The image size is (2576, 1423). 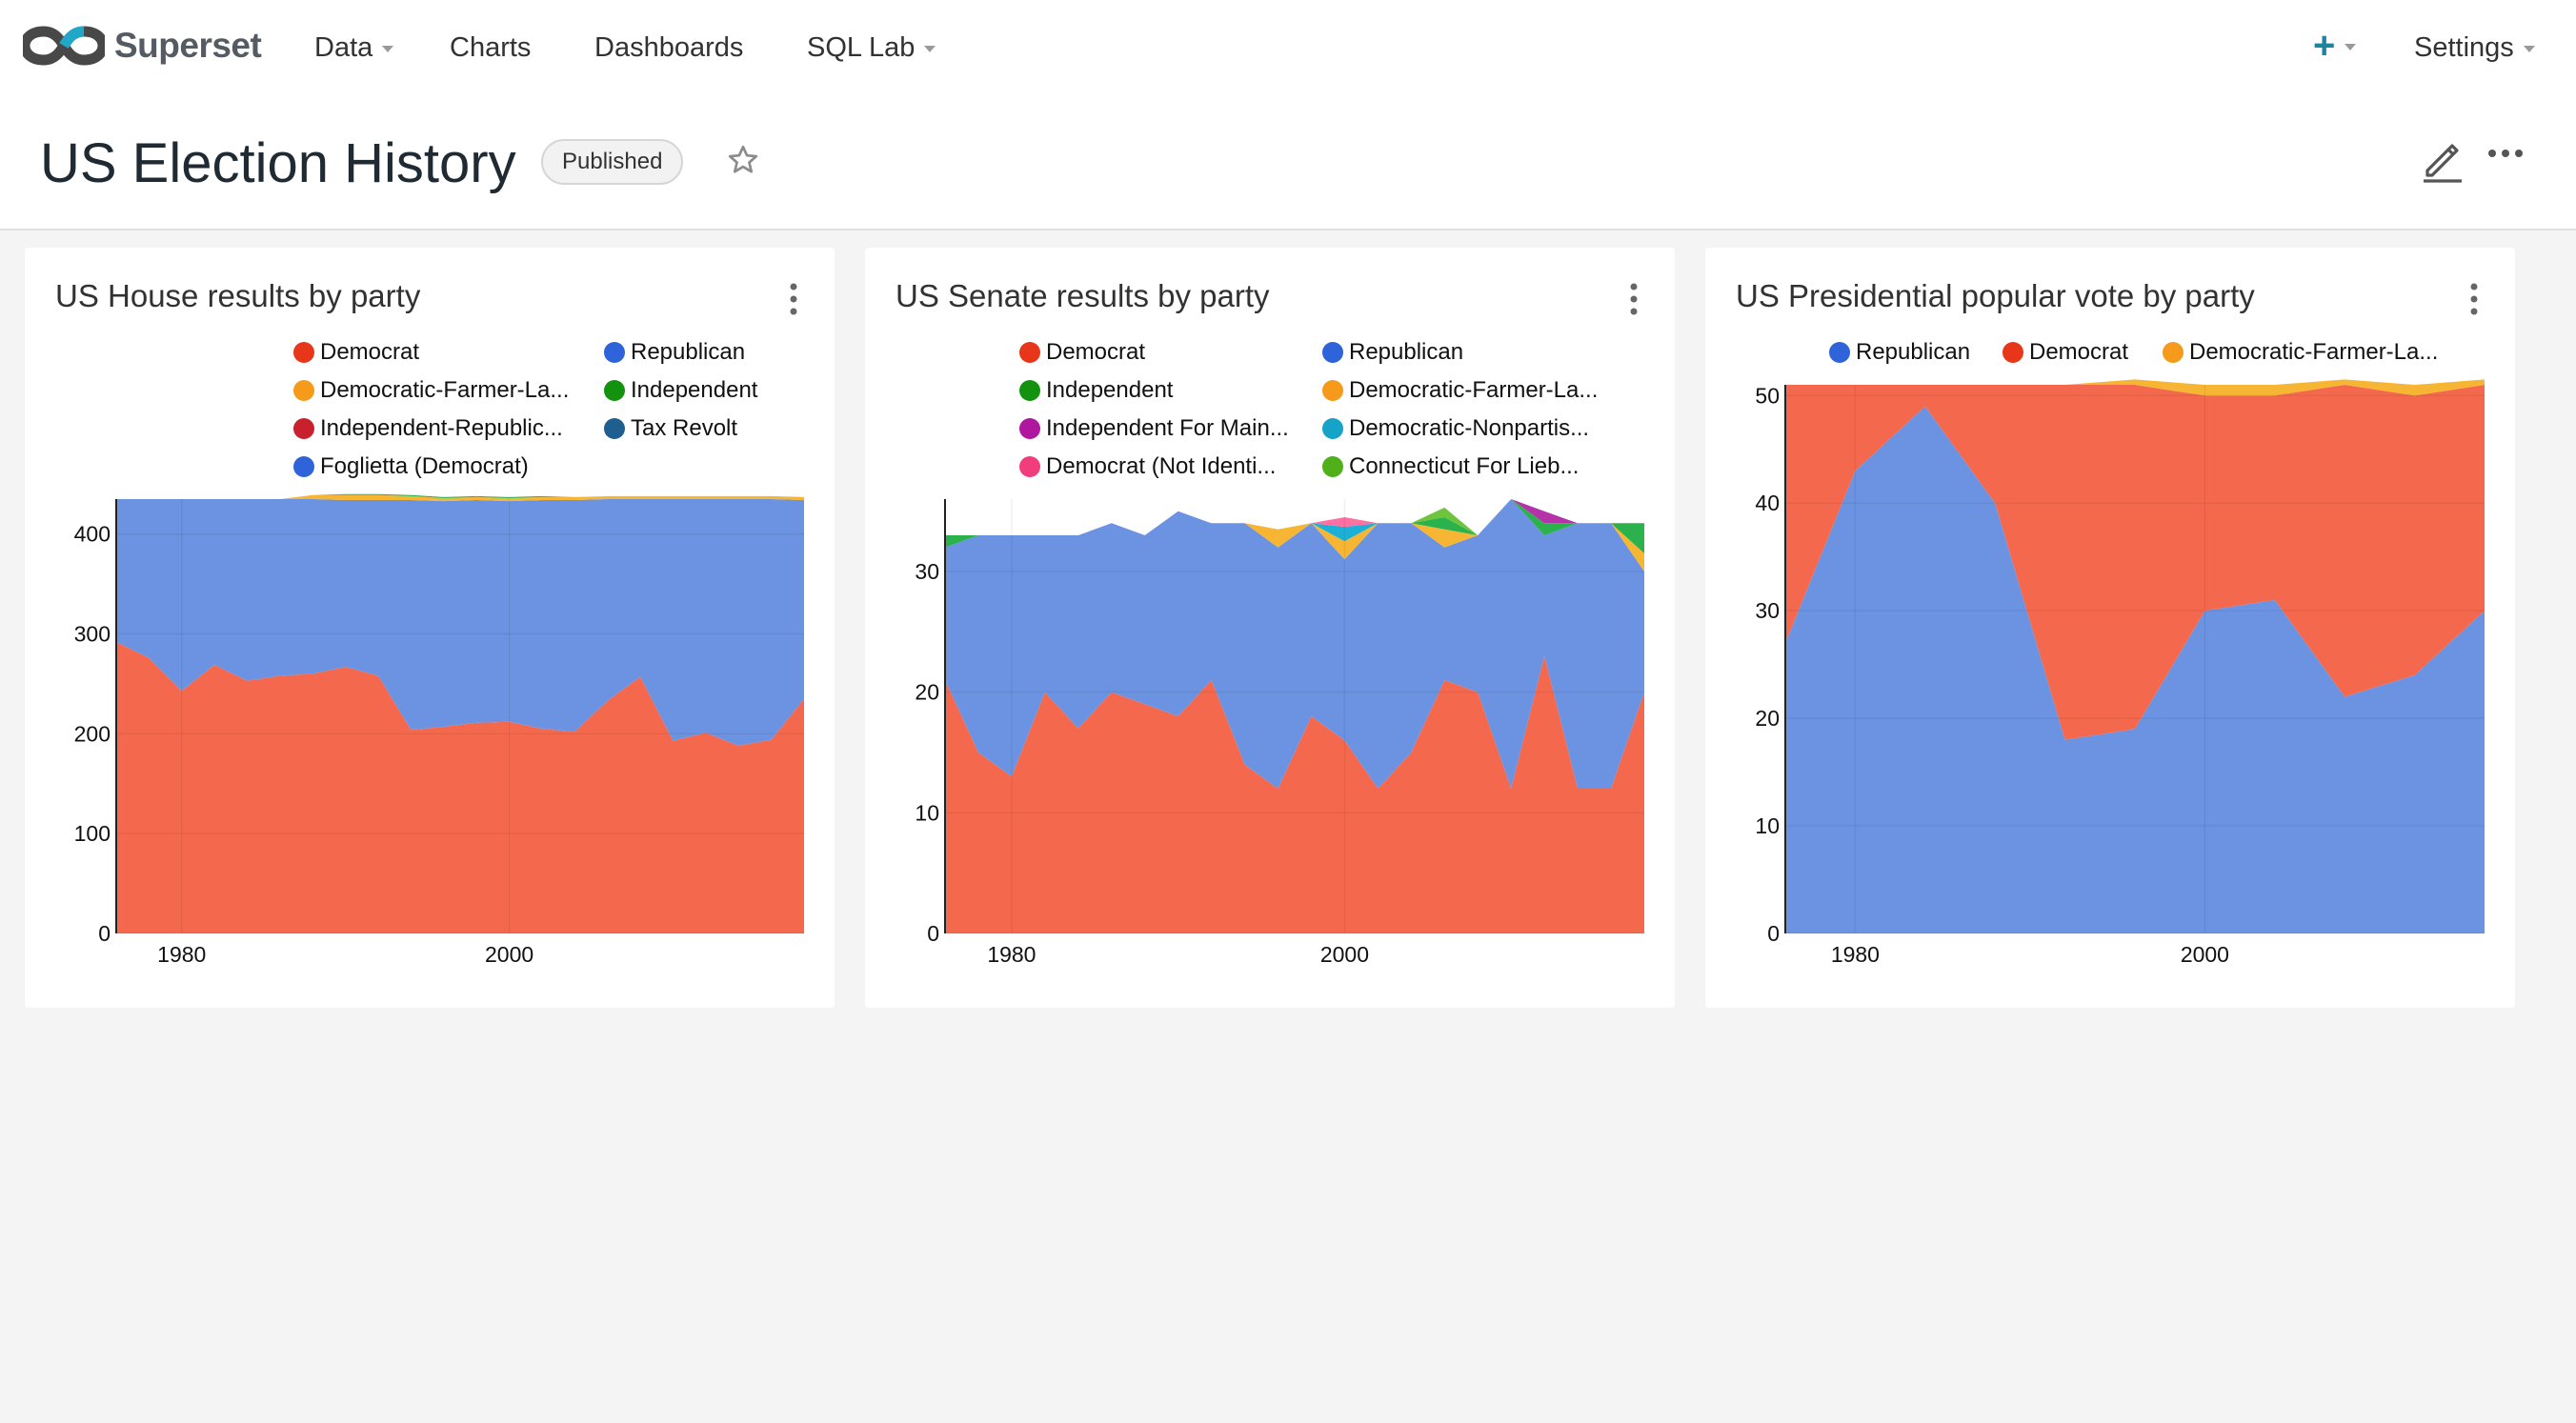 I want to click on chevron-down-icon, so click(x=930, y=48).